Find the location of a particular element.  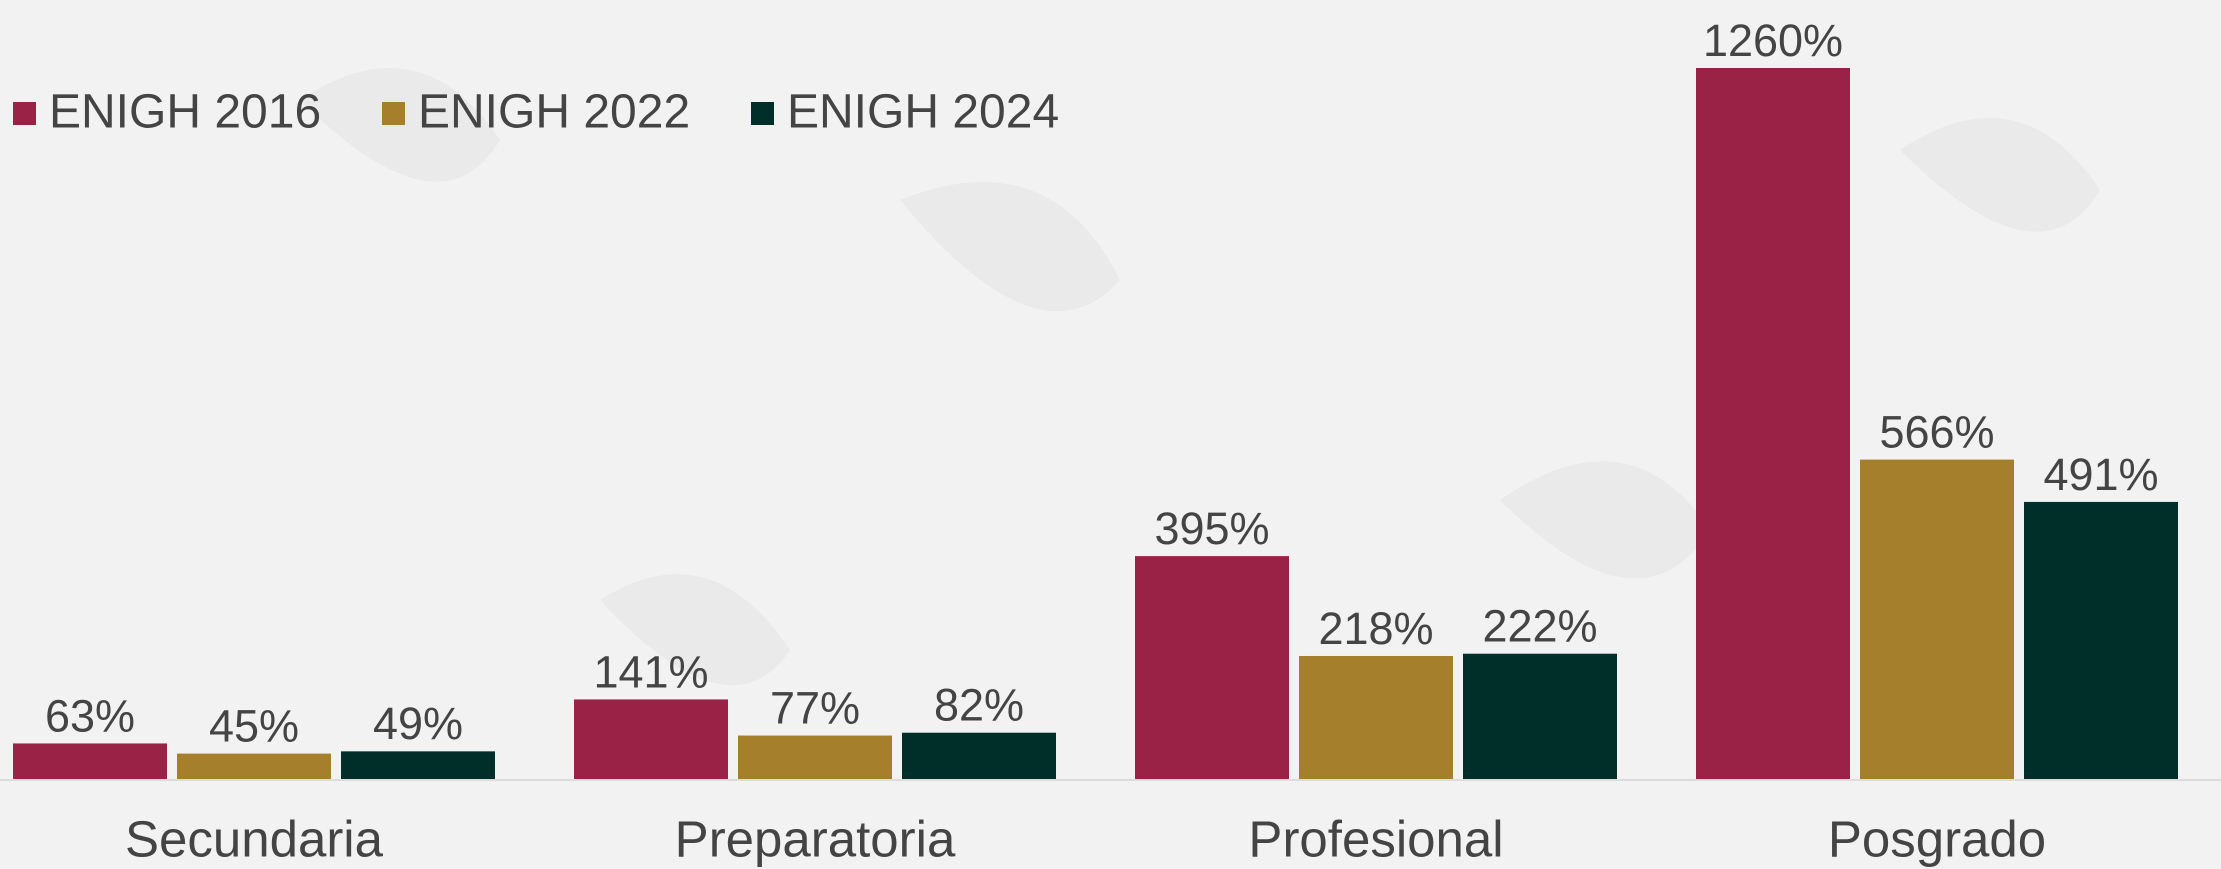

legend-label: ENIGH 2022 is located at coordinates (554, 112).